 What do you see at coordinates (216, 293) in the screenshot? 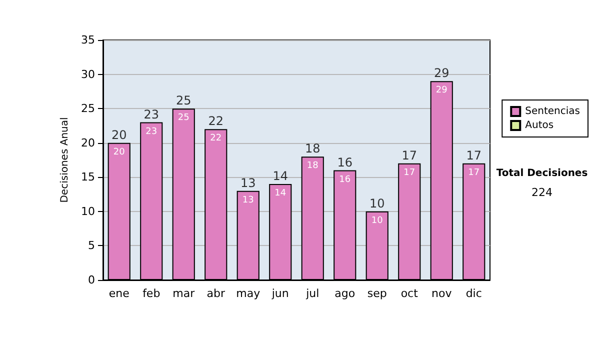
I see `x-tick-label: abr` at bounding box center [216, 293].